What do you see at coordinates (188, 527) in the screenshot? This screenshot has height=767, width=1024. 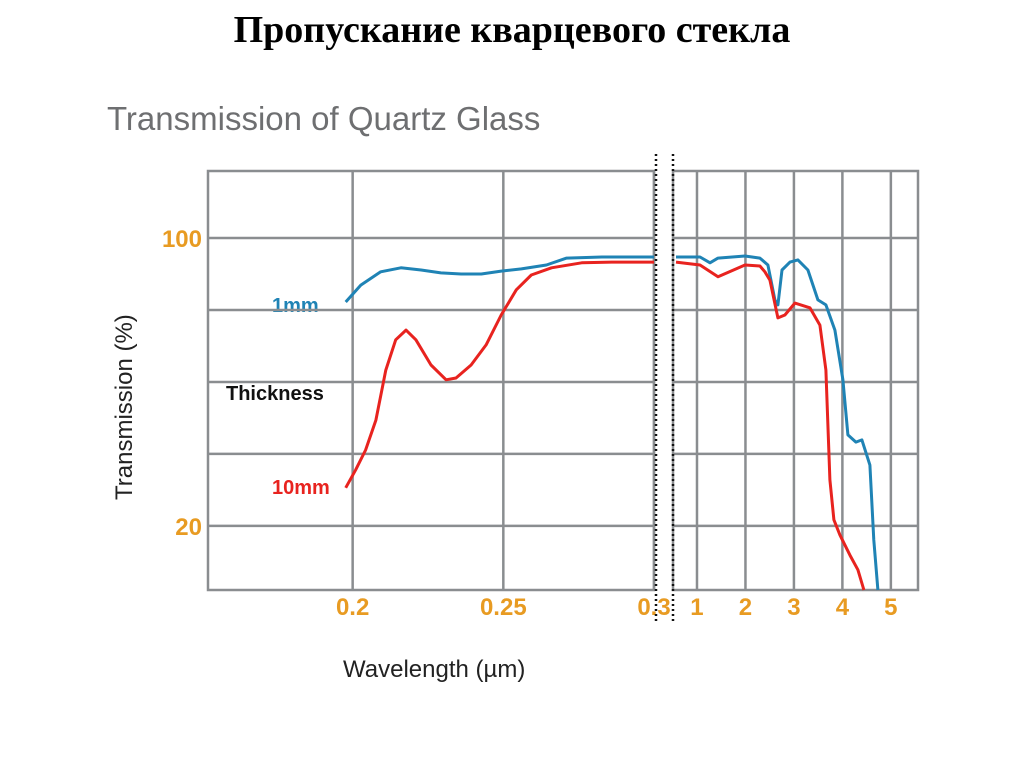 I see `y-tick-label: 20` at bounding box center [188, 527].